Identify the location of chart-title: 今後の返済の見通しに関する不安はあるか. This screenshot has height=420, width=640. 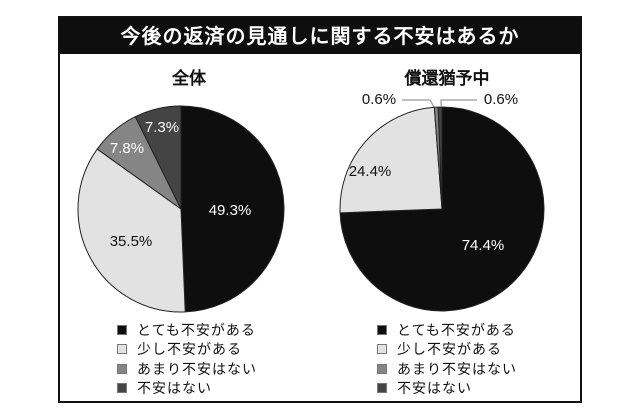
(320, 36).